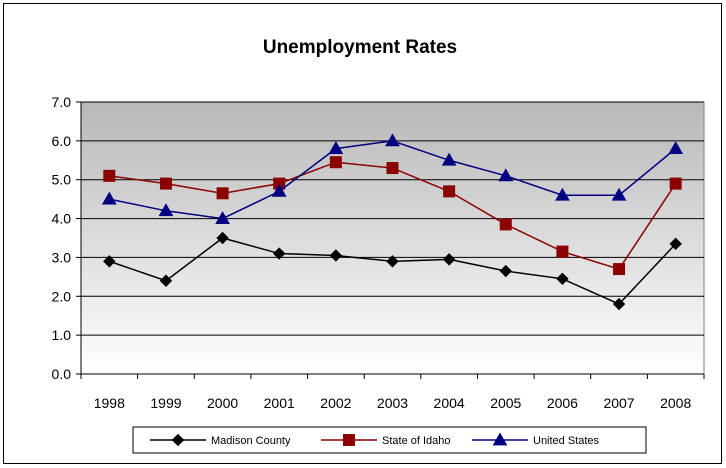  What do you see at coordinates (62, 296) in the screenshot?
I see `y-tick-label: 2.0` at bounding box center [62, 296].